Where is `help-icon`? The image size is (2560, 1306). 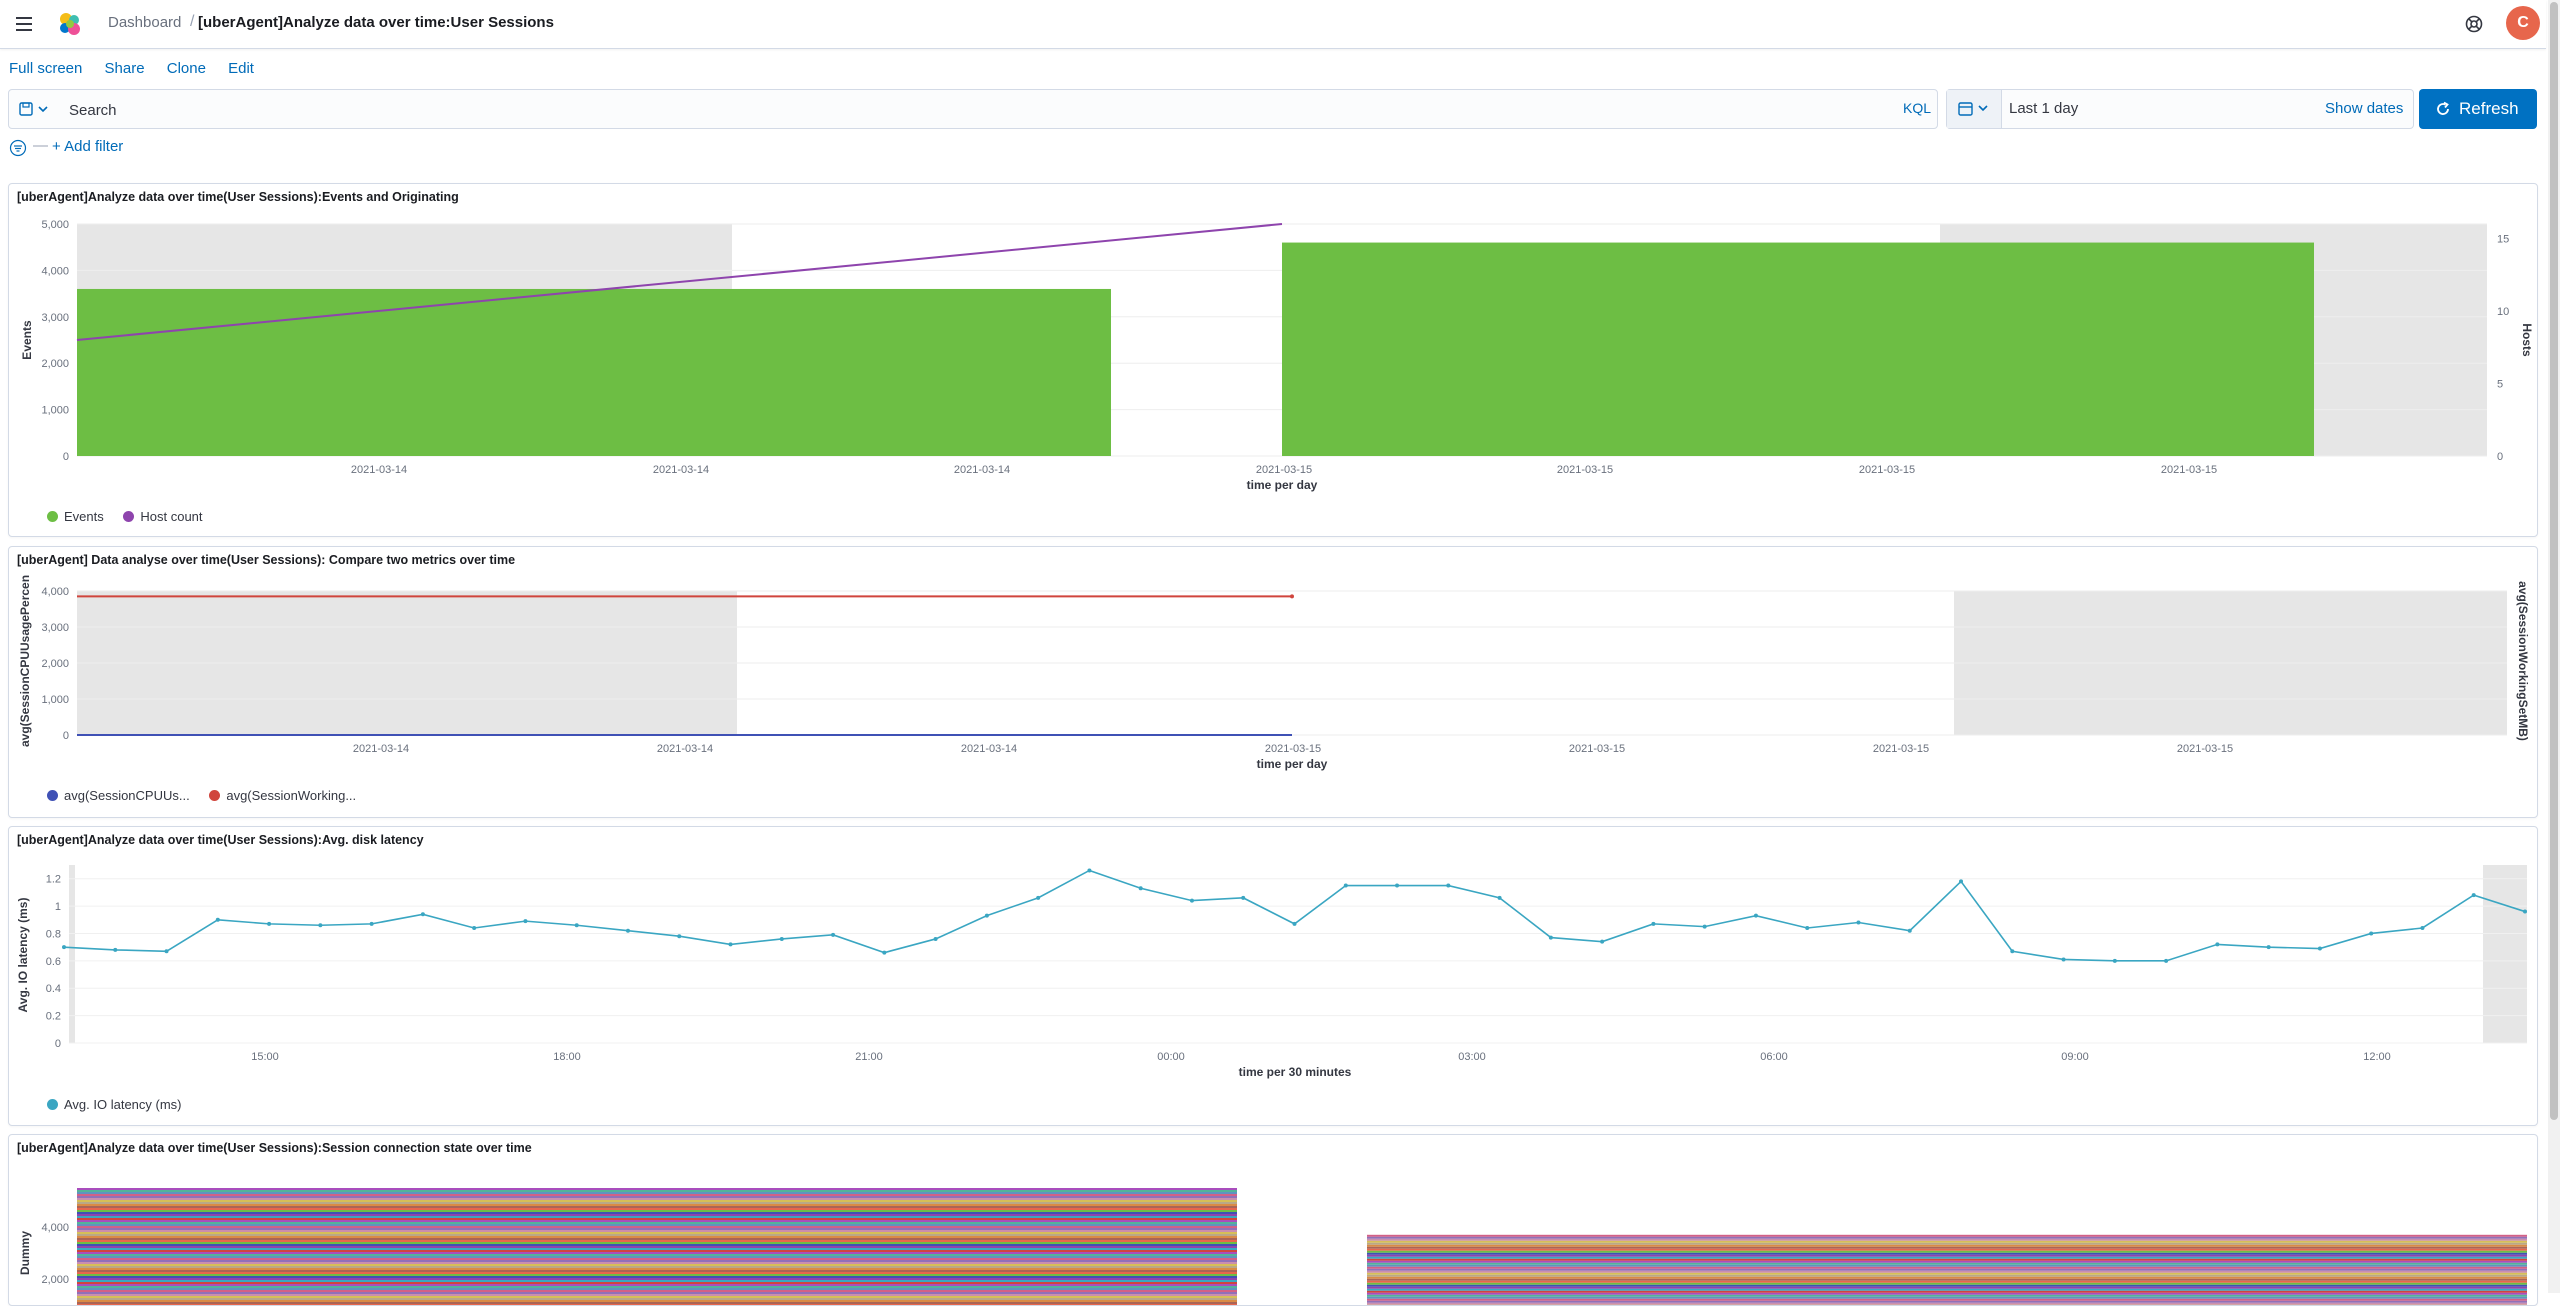
help-icon is located at coordinates (2474, 24).